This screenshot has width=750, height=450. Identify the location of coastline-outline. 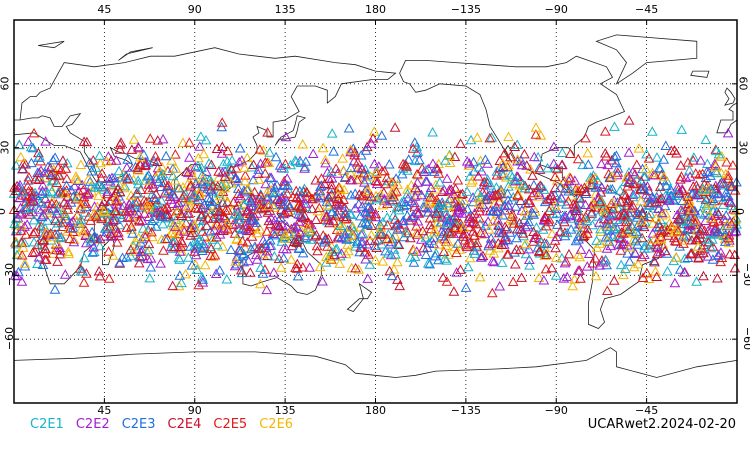
(51, 44).